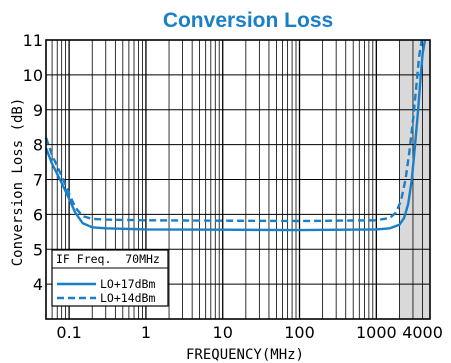  What do you see at coordinates (33, 162) in the screenshot?
I see `y-tick-labels: 4 5 6 7 8 9 10 11` at bounding box center [33, 162].